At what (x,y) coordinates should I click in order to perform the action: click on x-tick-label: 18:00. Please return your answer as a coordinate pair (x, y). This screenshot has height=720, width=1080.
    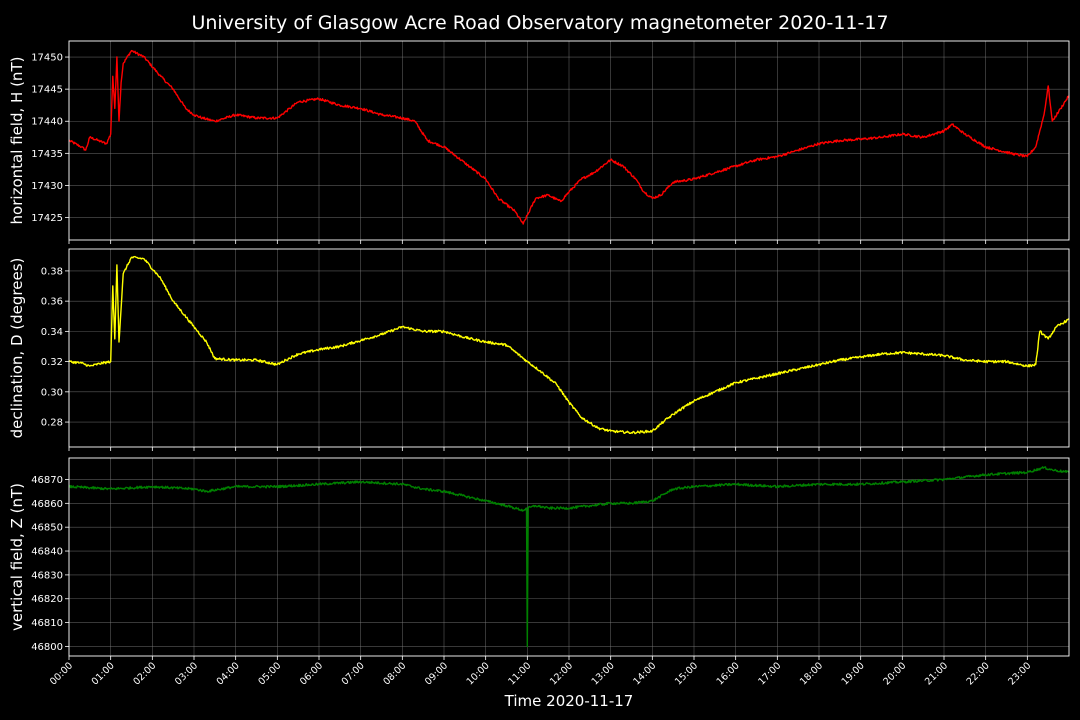
    Looking at the image, I should click on (811, 673).